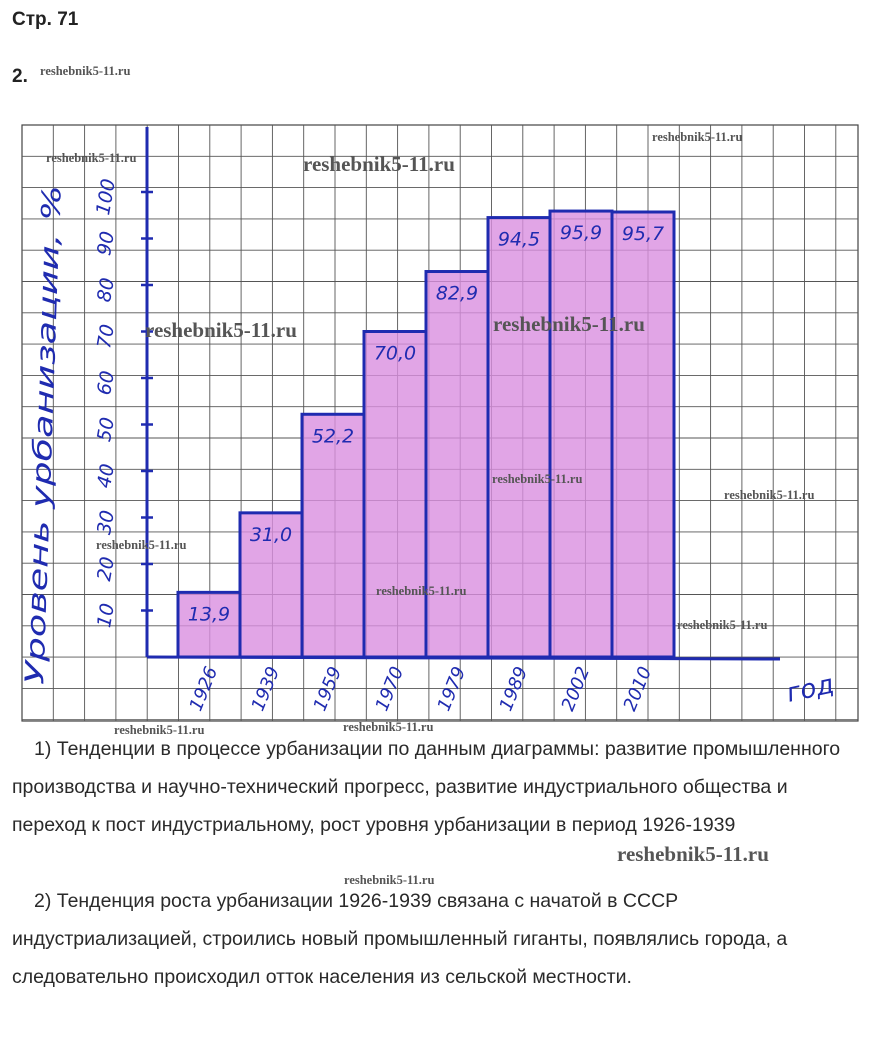 The width and height of the screenshot is (874, 1037). What do you see at coordinates (106, 430) in the screenshot?
I see `y-tick-label: 50` at bounding box center [106, 430].